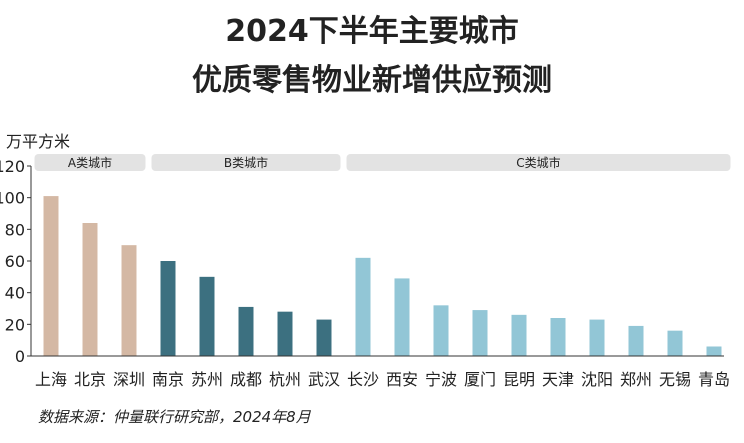 This screenshot has width=744, height=443. What do you see at coordinates (246, 379) in the screenshot?
I see `x-tick-label: 成都` at bounding box center [246, 379].